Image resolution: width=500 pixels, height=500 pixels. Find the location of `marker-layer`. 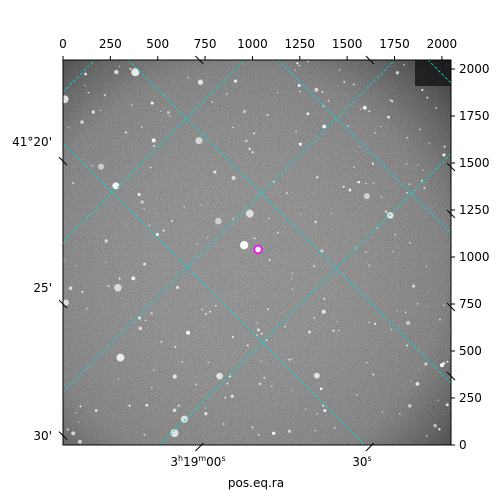

marker-layer is located at coordinates (258, 249).